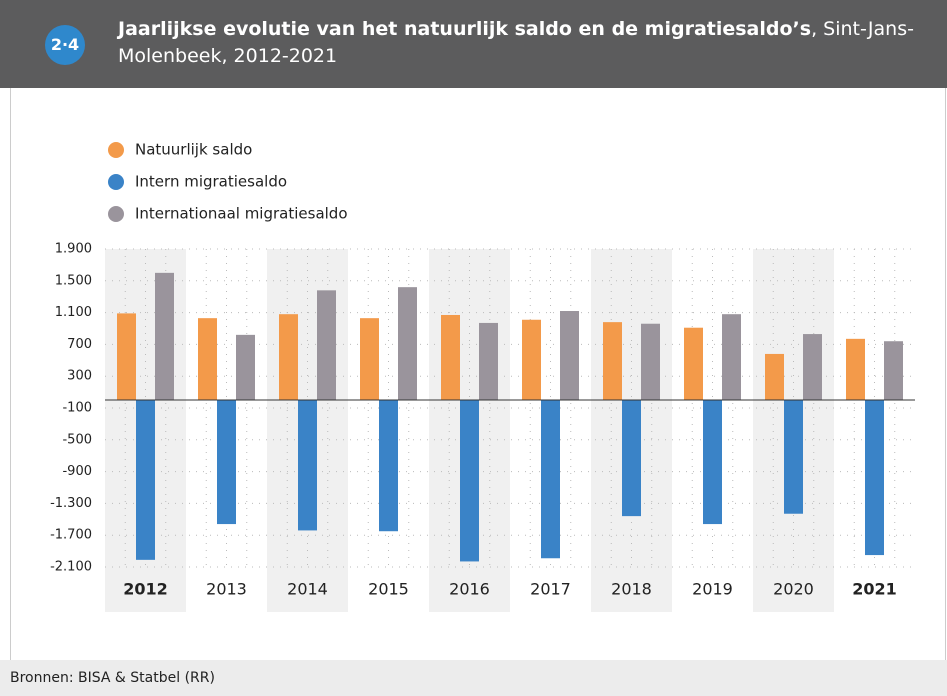  I want to click on legend-label: Natuurlijk saldo, so click(193, 150).